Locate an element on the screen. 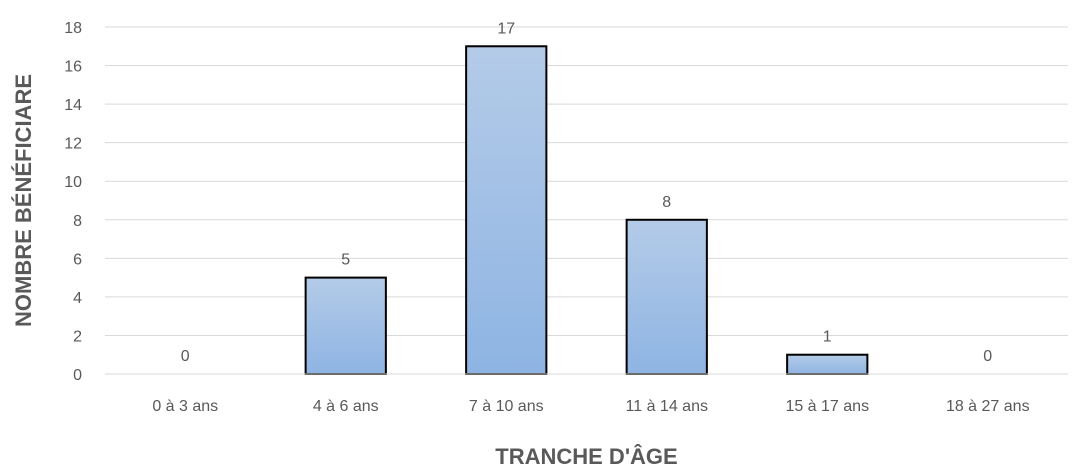  x-tick-label: 15 à 17 ans is located at coordinates (827, 406).